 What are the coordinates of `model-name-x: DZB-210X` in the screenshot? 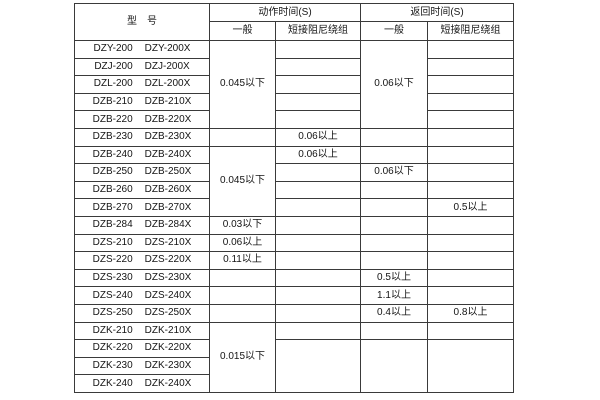 It's located at (168, 102).